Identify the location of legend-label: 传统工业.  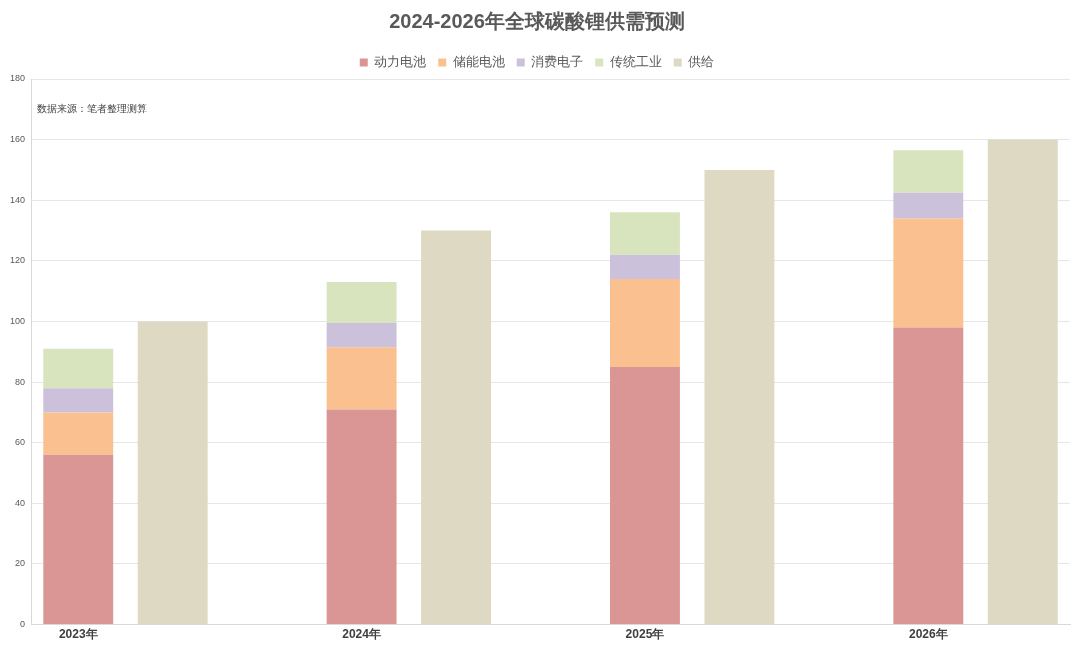
(635, 62).